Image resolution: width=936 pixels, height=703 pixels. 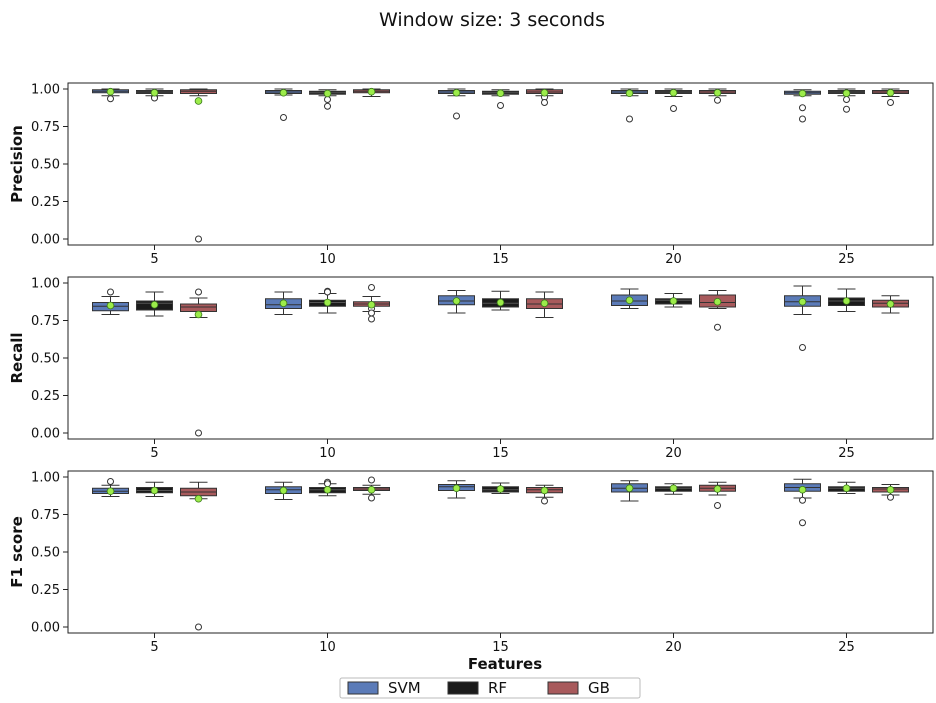 What do you see at coordinates (846, 259) in the screenshot?
I see `x-tick-label: 25` at bounding box center [846, 259].